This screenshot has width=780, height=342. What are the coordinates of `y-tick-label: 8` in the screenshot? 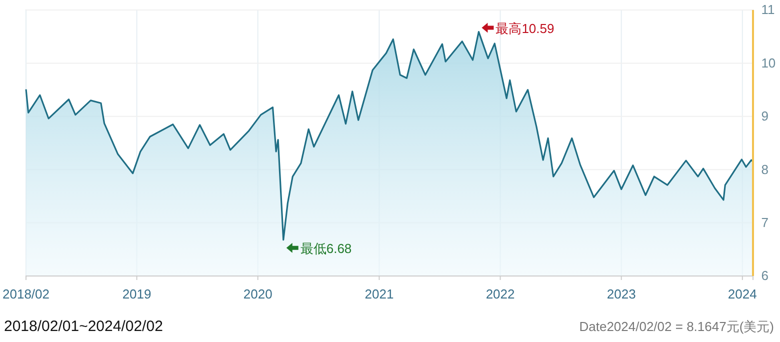 It's located at (764, 169).